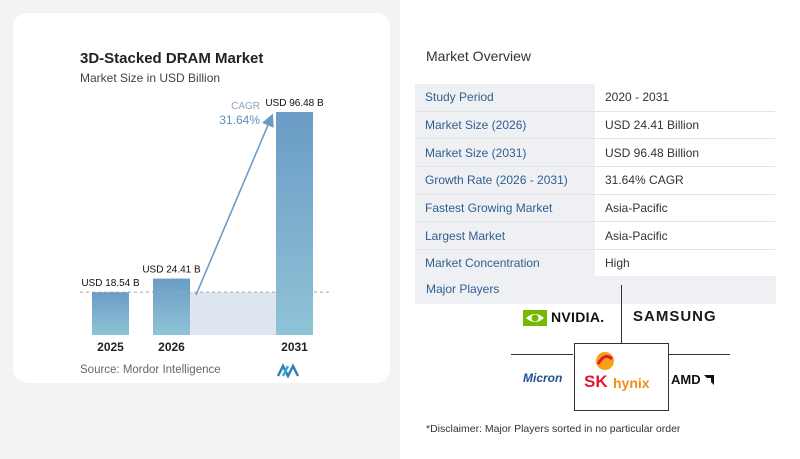  Describe the element at coordinates (578, 317) in the screenshot. I see `nvidia-wordmark: NVIDIA.` at that location.